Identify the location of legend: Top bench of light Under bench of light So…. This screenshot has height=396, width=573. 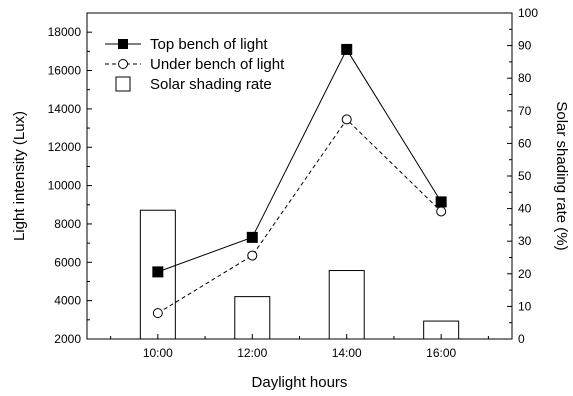
(195, 64).